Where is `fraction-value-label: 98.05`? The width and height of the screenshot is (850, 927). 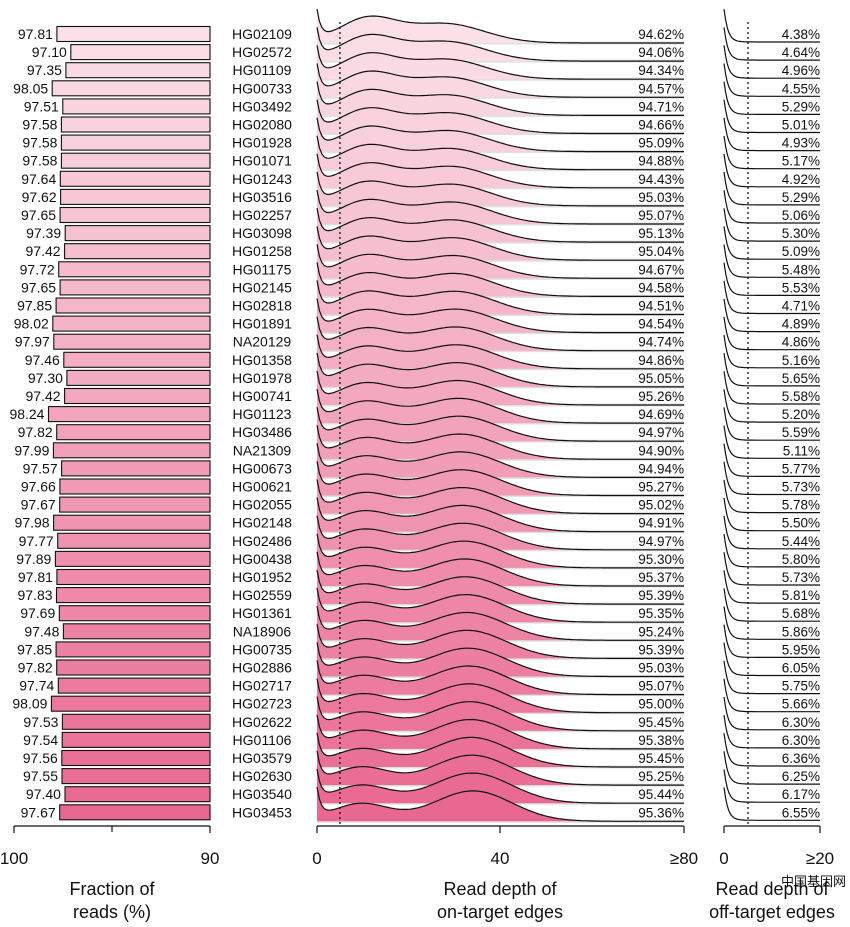 fraction-value-label: 98.05 is located at coordinates (30, 88).